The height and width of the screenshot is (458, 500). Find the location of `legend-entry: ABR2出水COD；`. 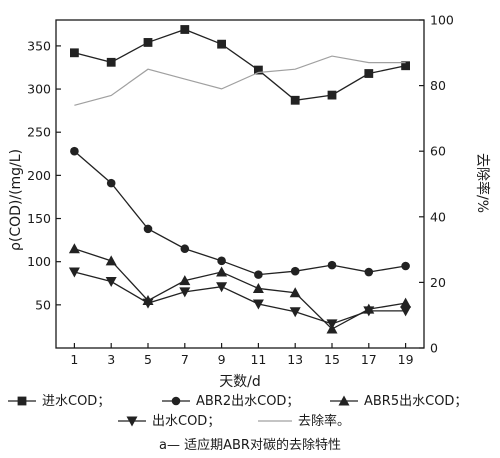

legend-entry: ABR2出水COD； is located at coordinates (230, 401).